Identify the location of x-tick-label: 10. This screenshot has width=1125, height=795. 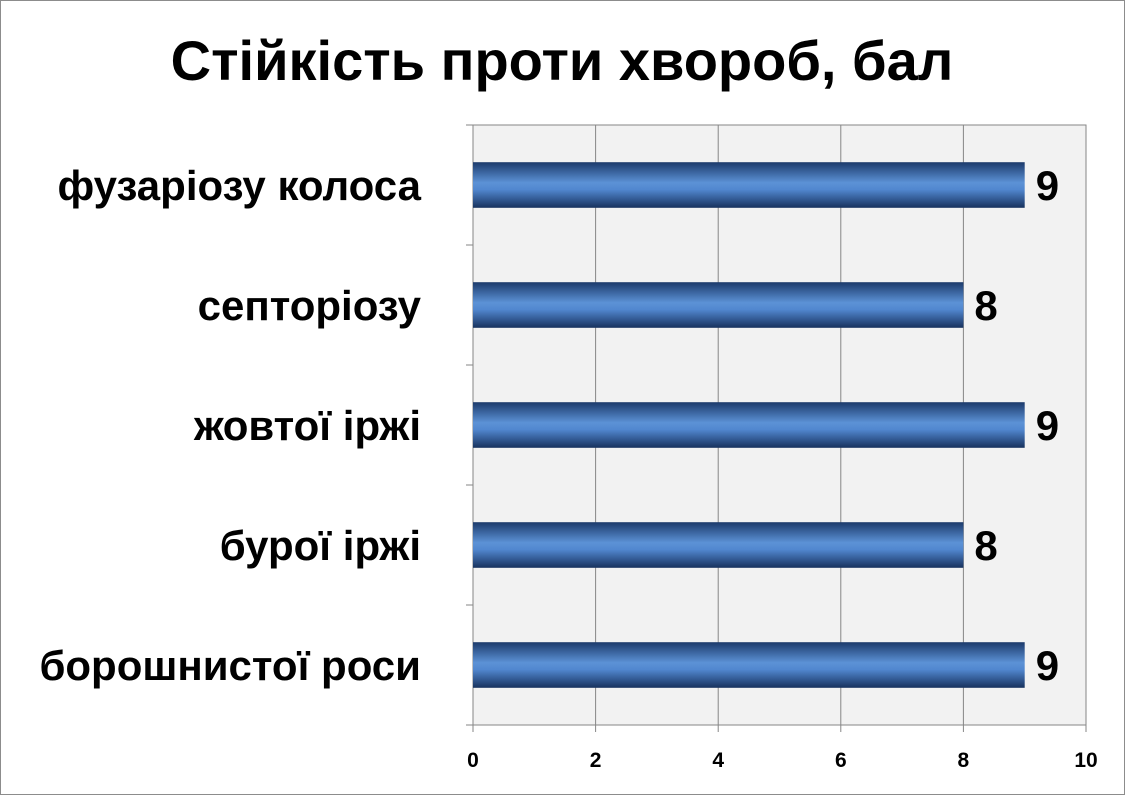
(1085, 760).